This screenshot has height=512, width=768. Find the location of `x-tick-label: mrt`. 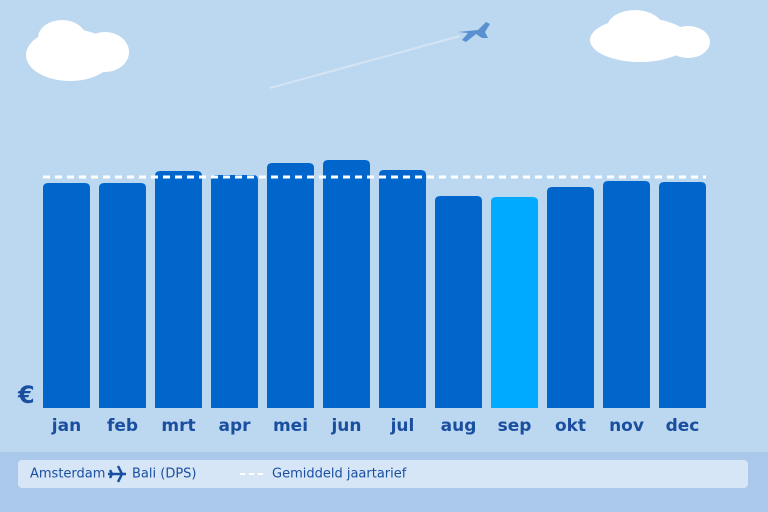

x-tick-label: mrt is located at coordinates (178, 426).